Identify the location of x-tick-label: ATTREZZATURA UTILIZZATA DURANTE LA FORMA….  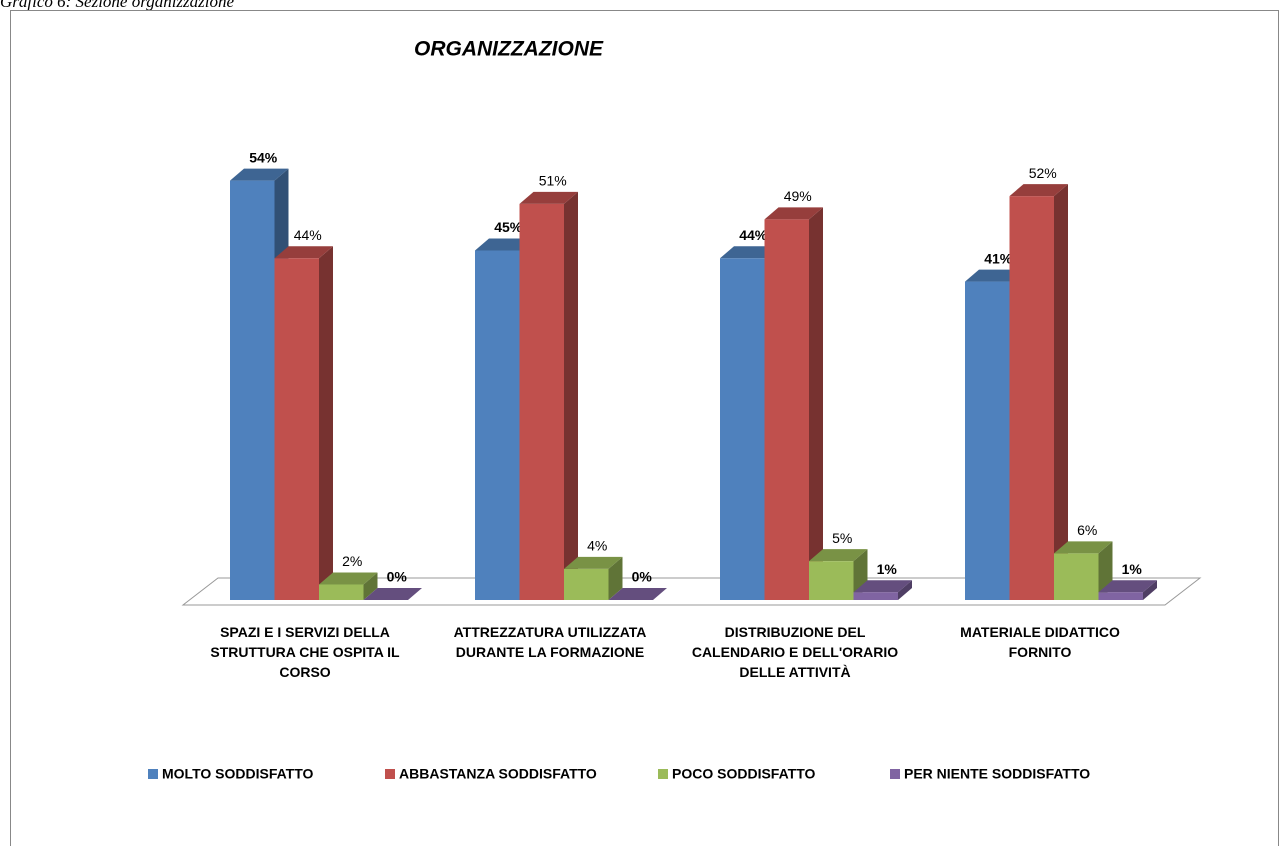
(550, 642).